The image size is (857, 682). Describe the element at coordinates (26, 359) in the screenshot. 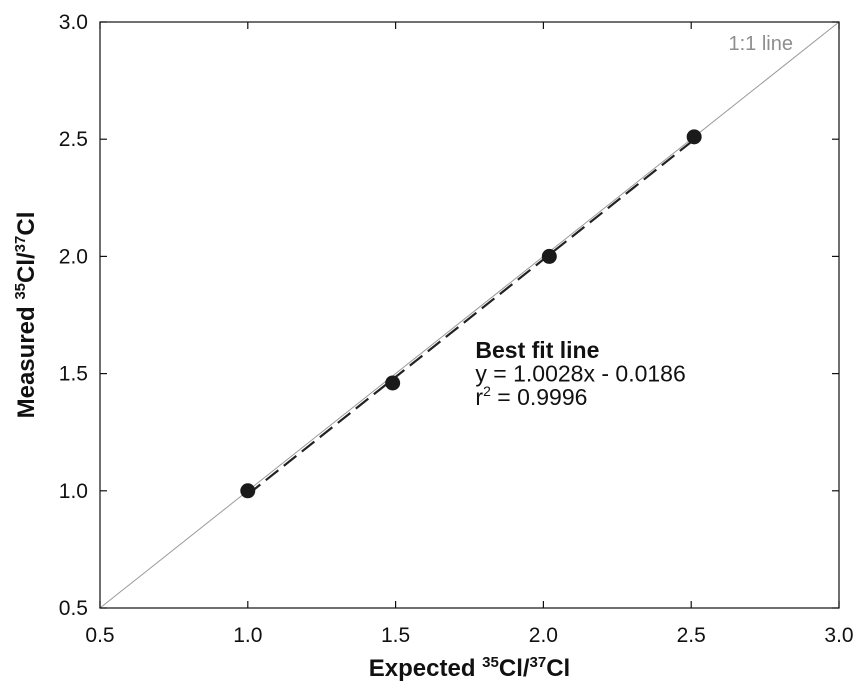

I see `y-title-prefix: Measured` at that location.